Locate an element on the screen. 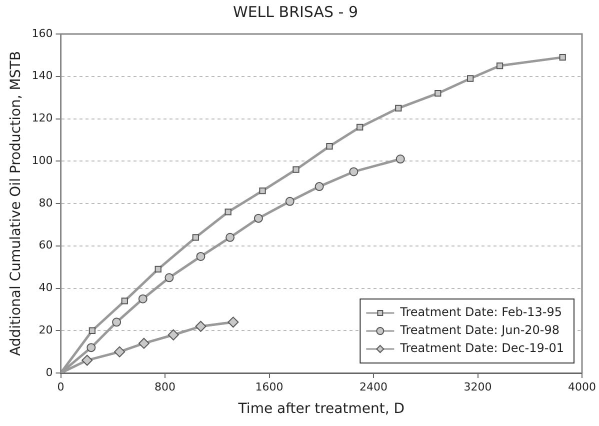  y-tick-label: 0 is located at coordinates (49, 372).